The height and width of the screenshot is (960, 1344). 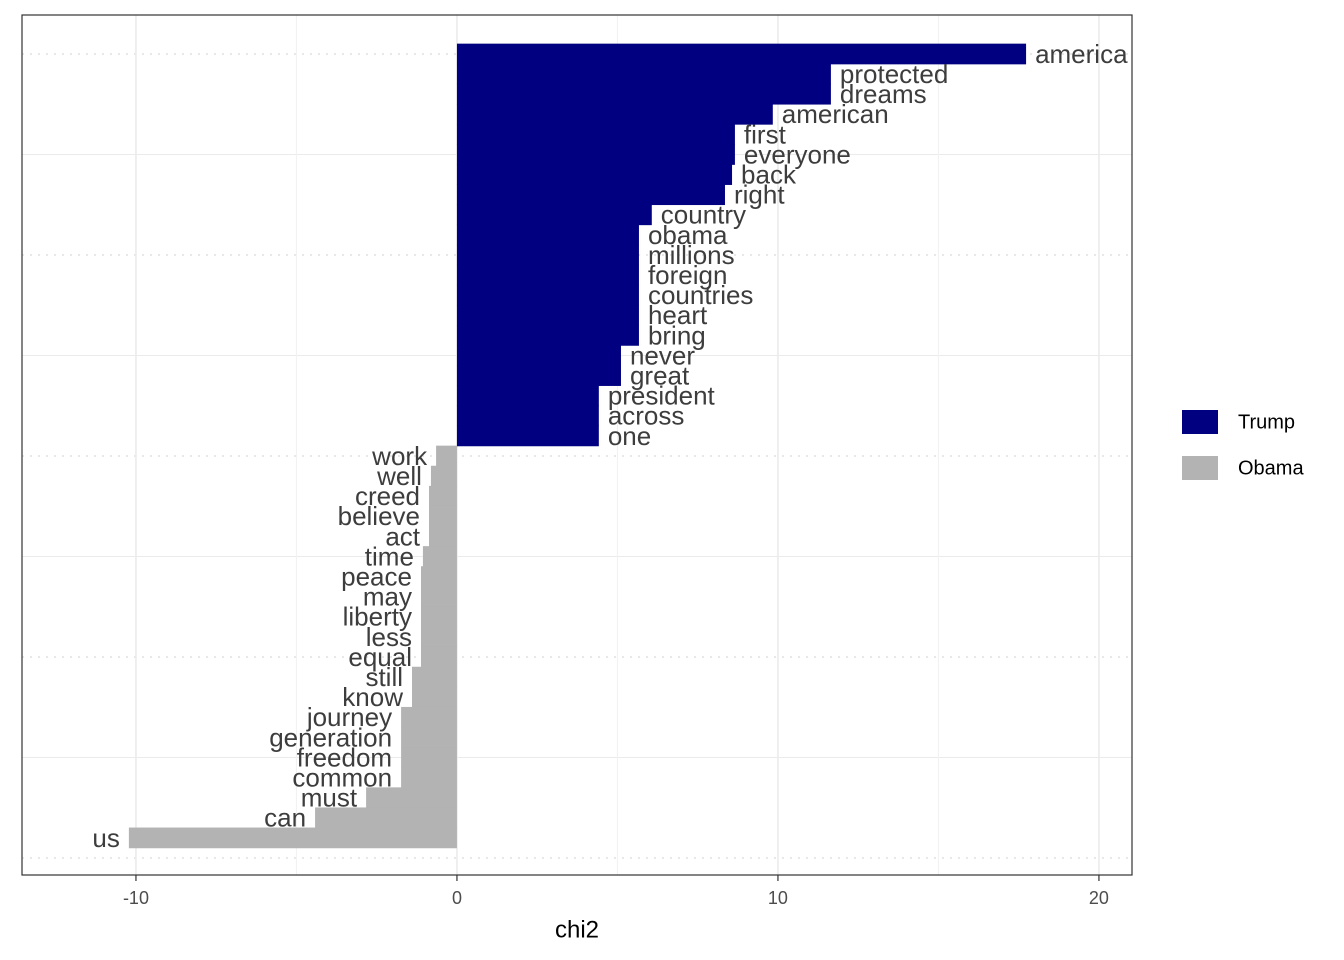 What do you see at coordinates (380, 657) in the screenshot?
I see `word-label: equal` at bounding box center [380, 657].